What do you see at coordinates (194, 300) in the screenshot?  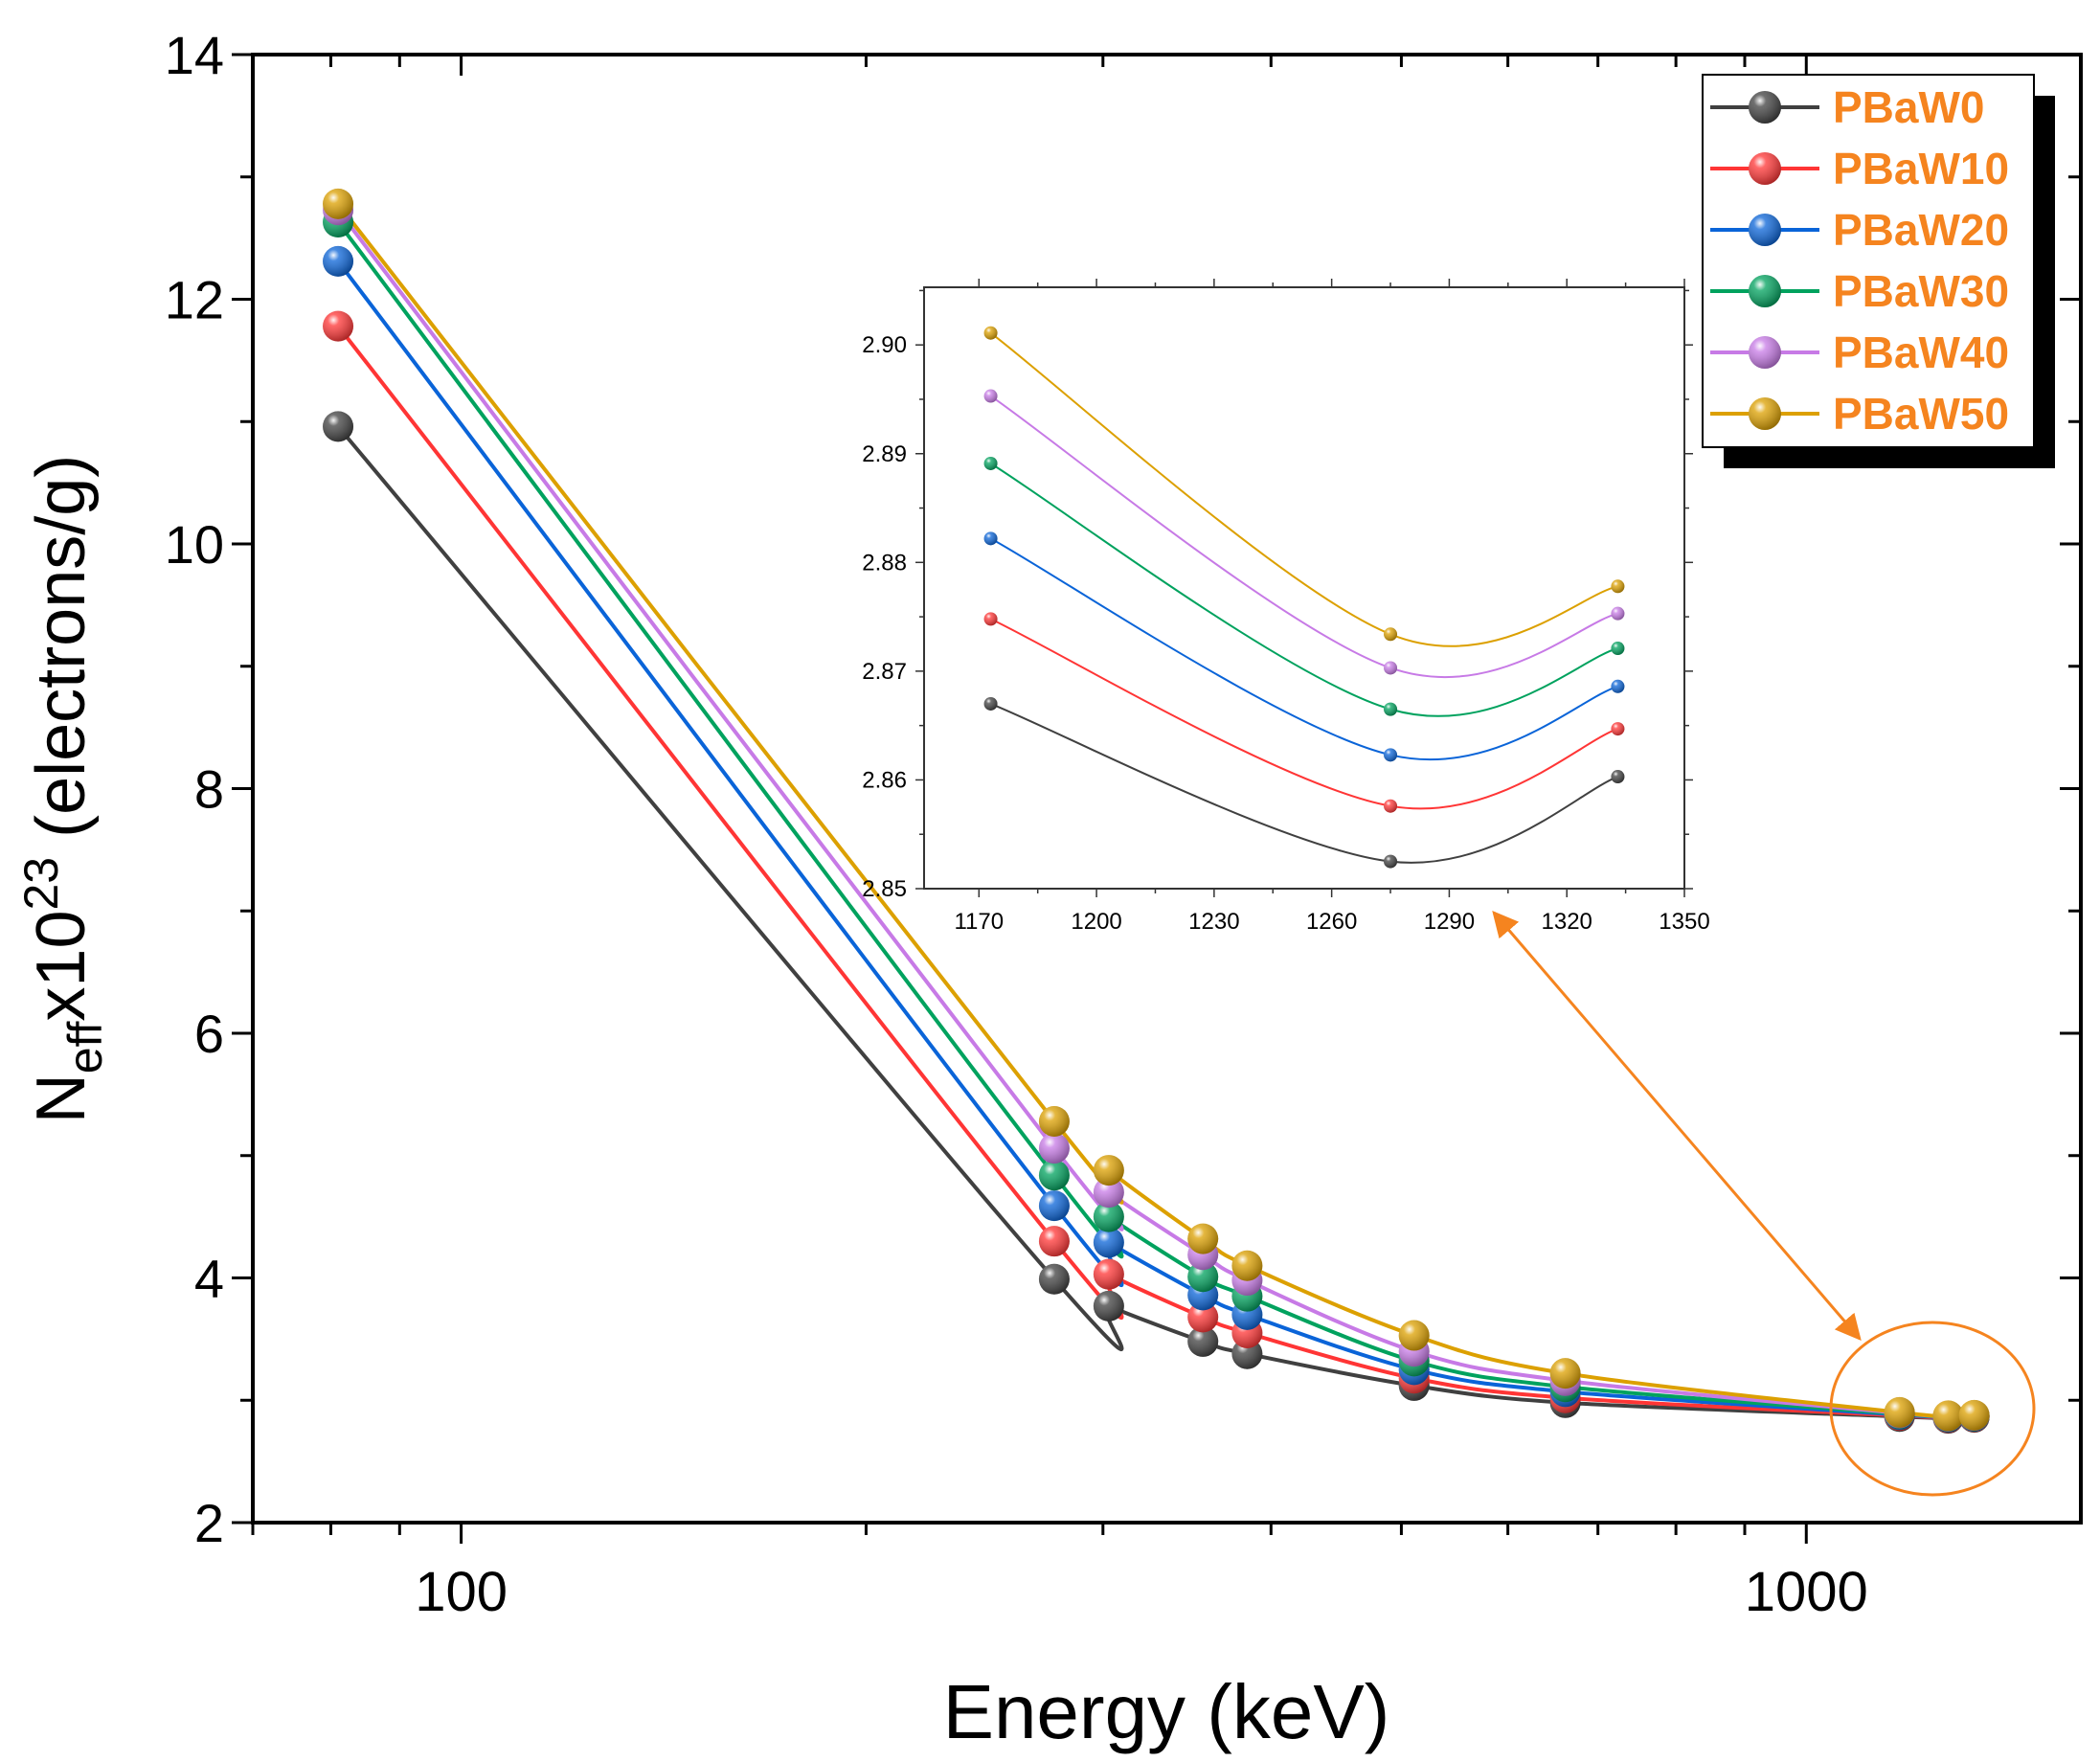 I see `y-tick-label: 12` at bounding box center [194, 300].